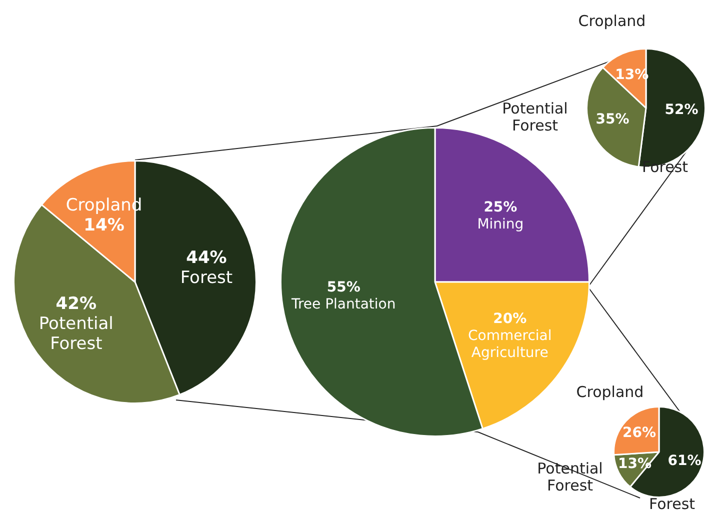 The height and width of the screenshot is (516, 713). What do you see at coordinates (206, 258) in the screenshot?
I see `data-label: 44%` at bounding box center [206, 258].